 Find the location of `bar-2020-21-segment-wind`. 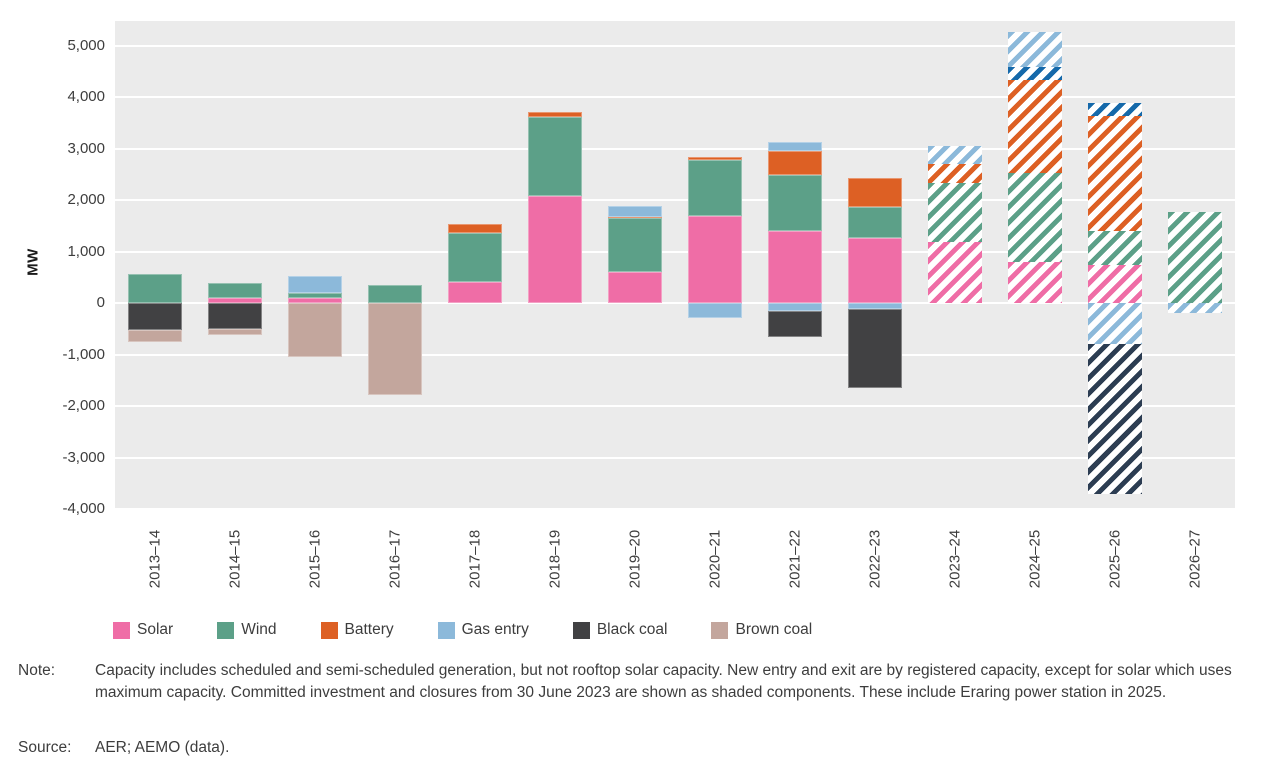

bar-2020-21-segment-wind is located at coordinates (715, 188).